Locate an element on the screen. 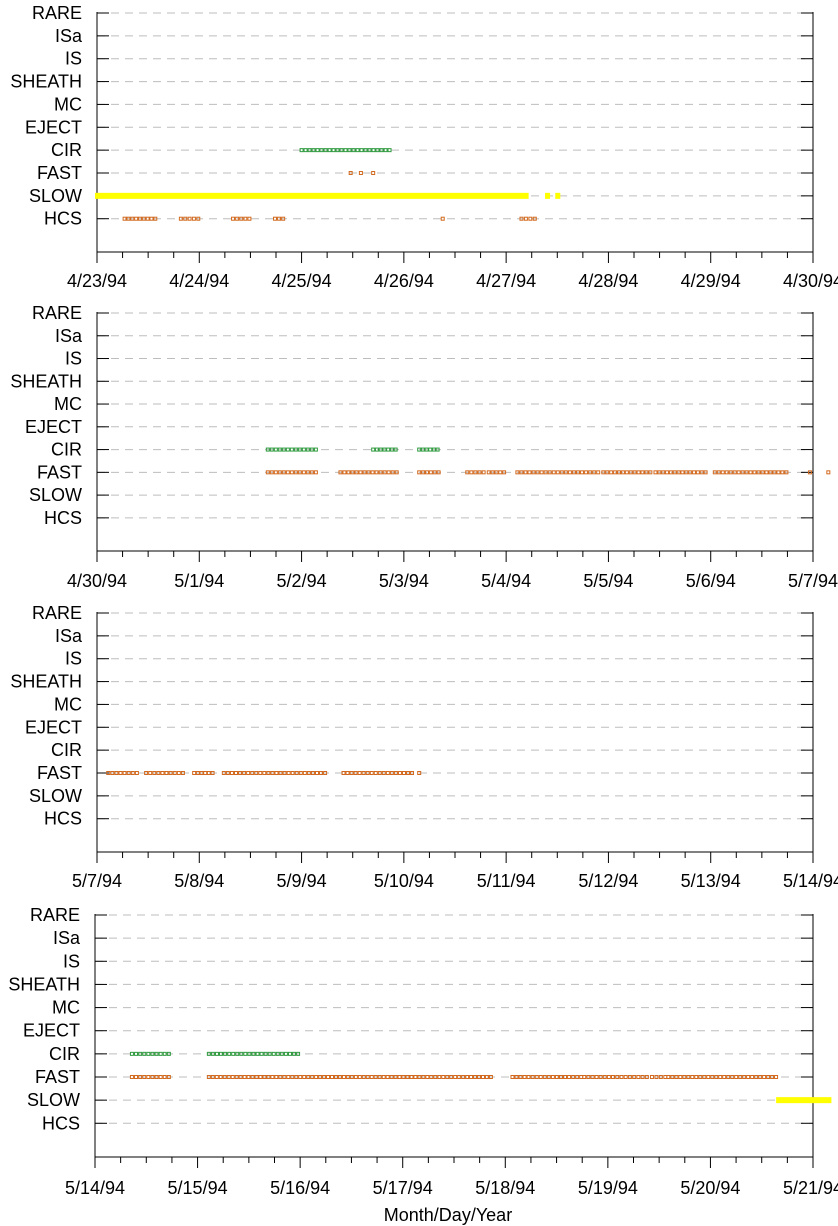 This screenshot has height=1226, width=838. x-tick-label: 5/13/94 is located at coordinates (711, 881).